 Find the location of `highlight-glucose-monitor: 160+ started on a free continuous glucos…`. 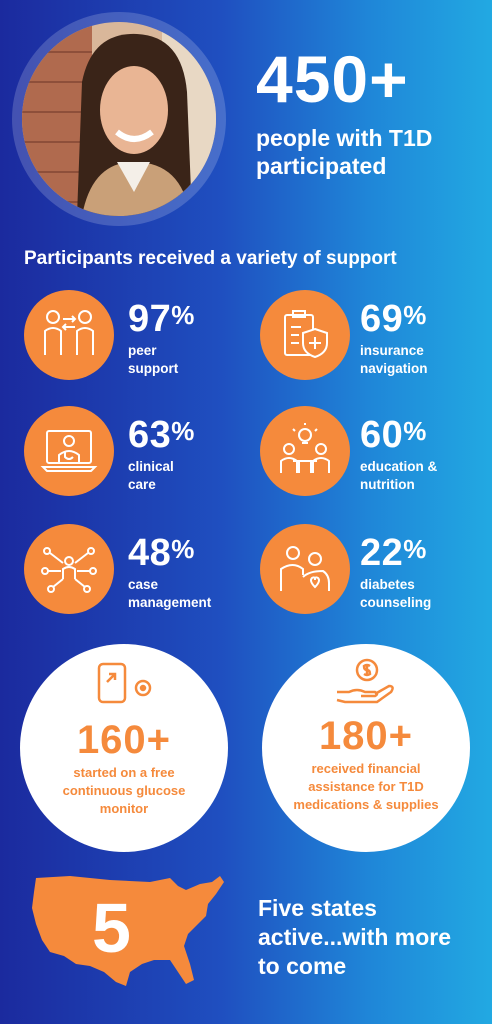

highlight-glucose-monitor: 160+ started on a free continuous glucos… is located at coordinates (124, 748).